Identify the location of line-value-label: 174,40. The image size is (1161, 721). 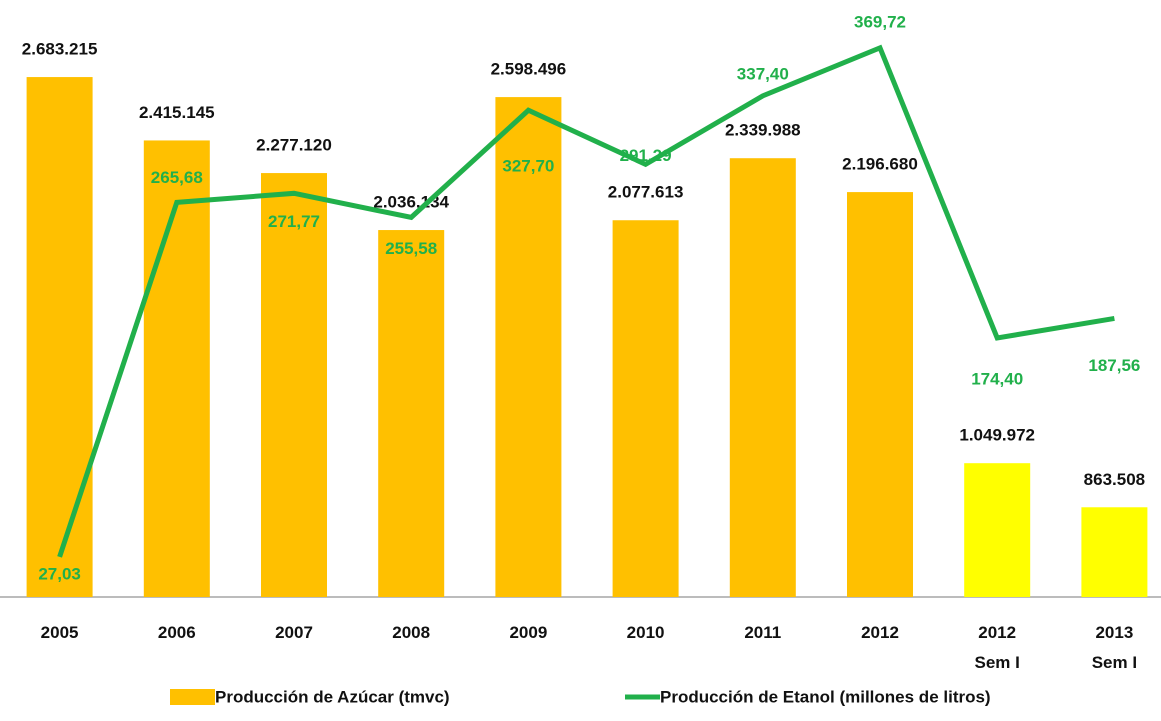
(997, 378).